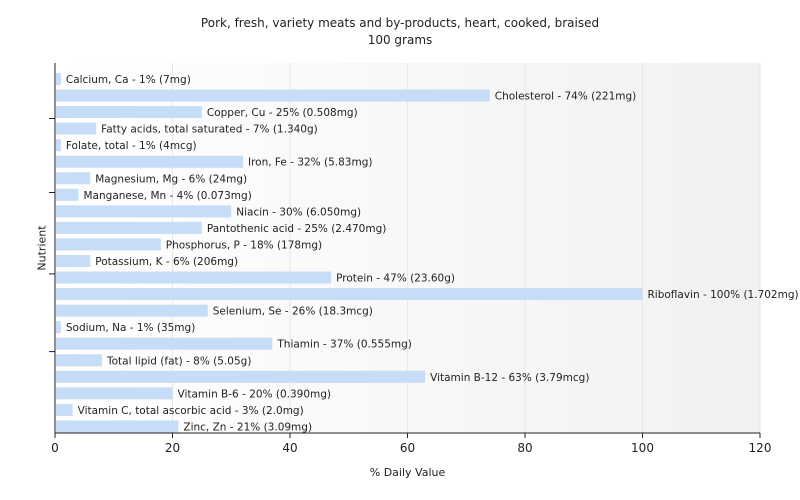 The width and height of the screenshot is (800, 500). Describe the element at coordinates (407, 472) in the screenshot. I see `x-axis-label: % Daily Value` at that location.